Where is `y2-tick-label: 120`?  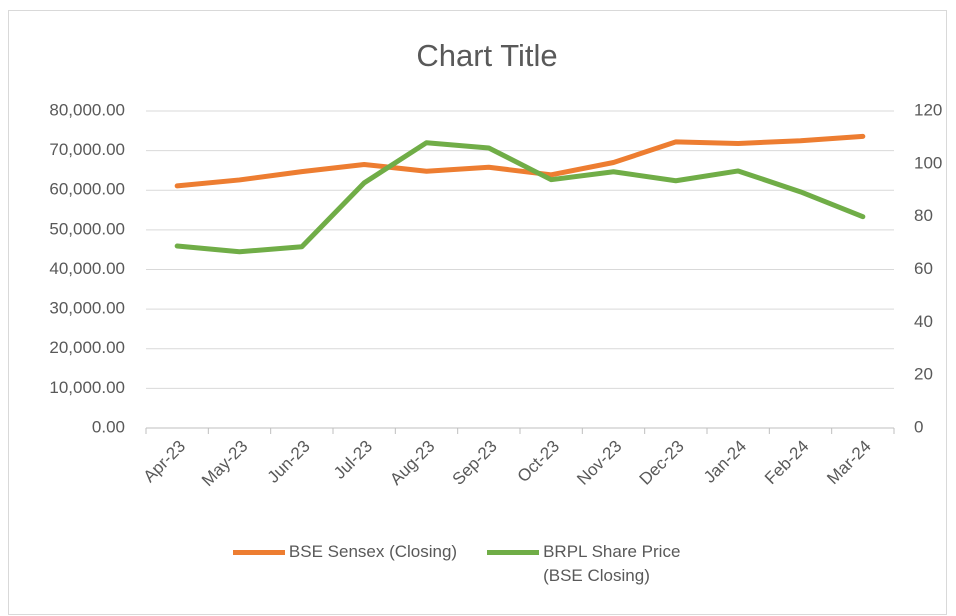 y2-tick-label: 120 is located at coordinates (928, 109).